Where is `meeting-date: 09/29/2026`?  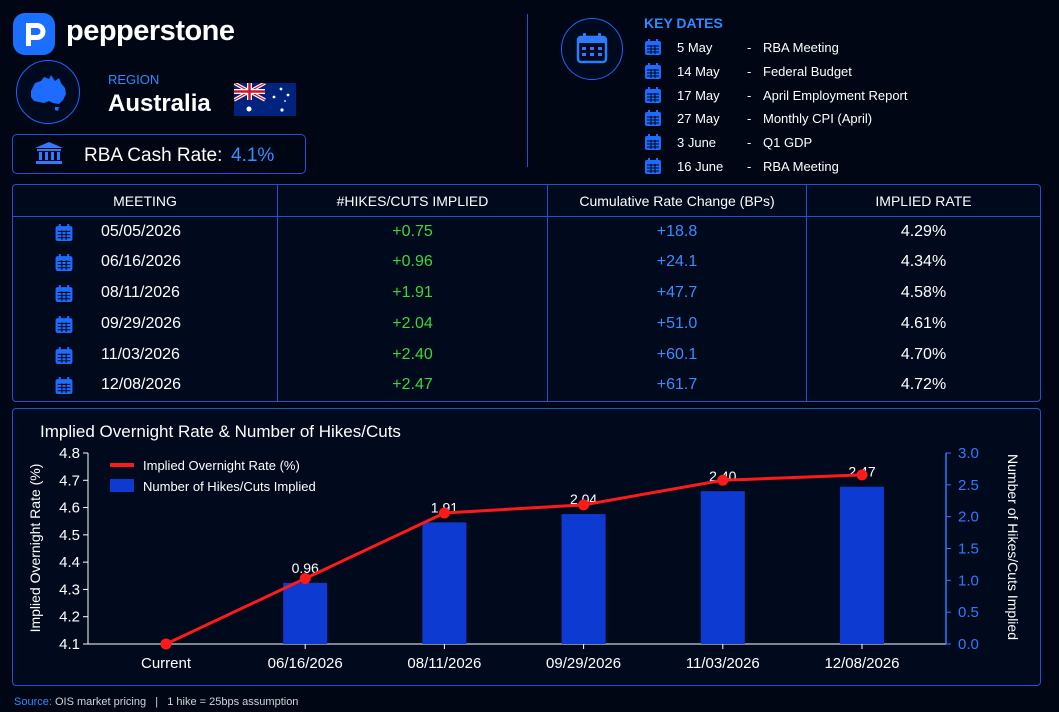
meeting-date: 09/29/2026 is located at coordinates (141, 323).